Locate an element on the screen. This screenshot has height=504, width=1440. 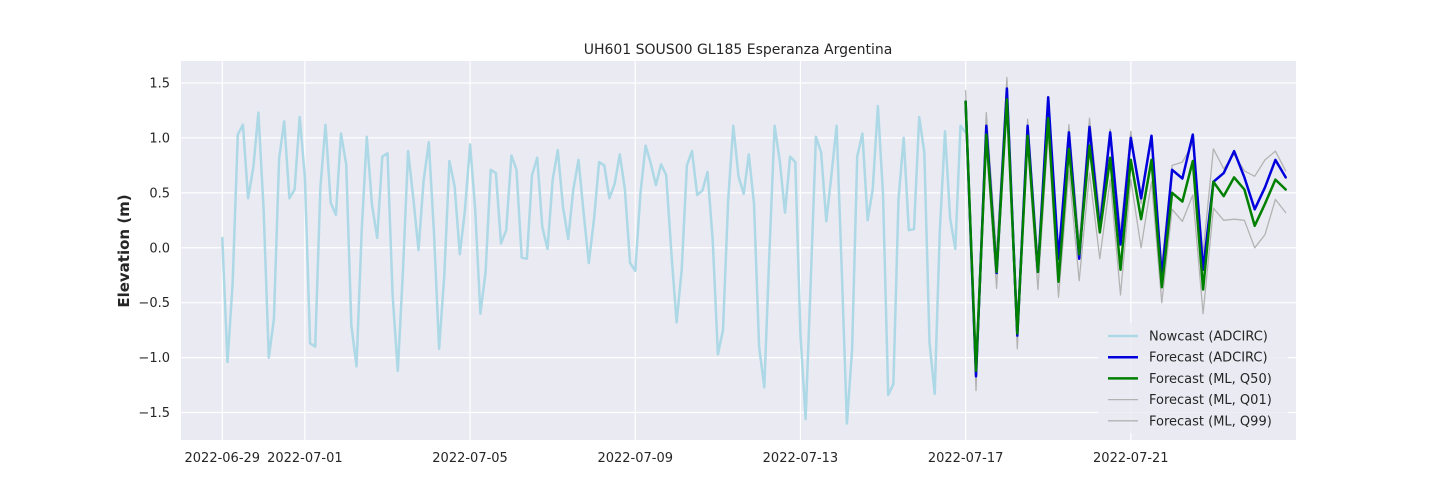
legend-label-forecast-ml-q99: Forecast (ML, Q99) is located at coordinates (1210, 421).